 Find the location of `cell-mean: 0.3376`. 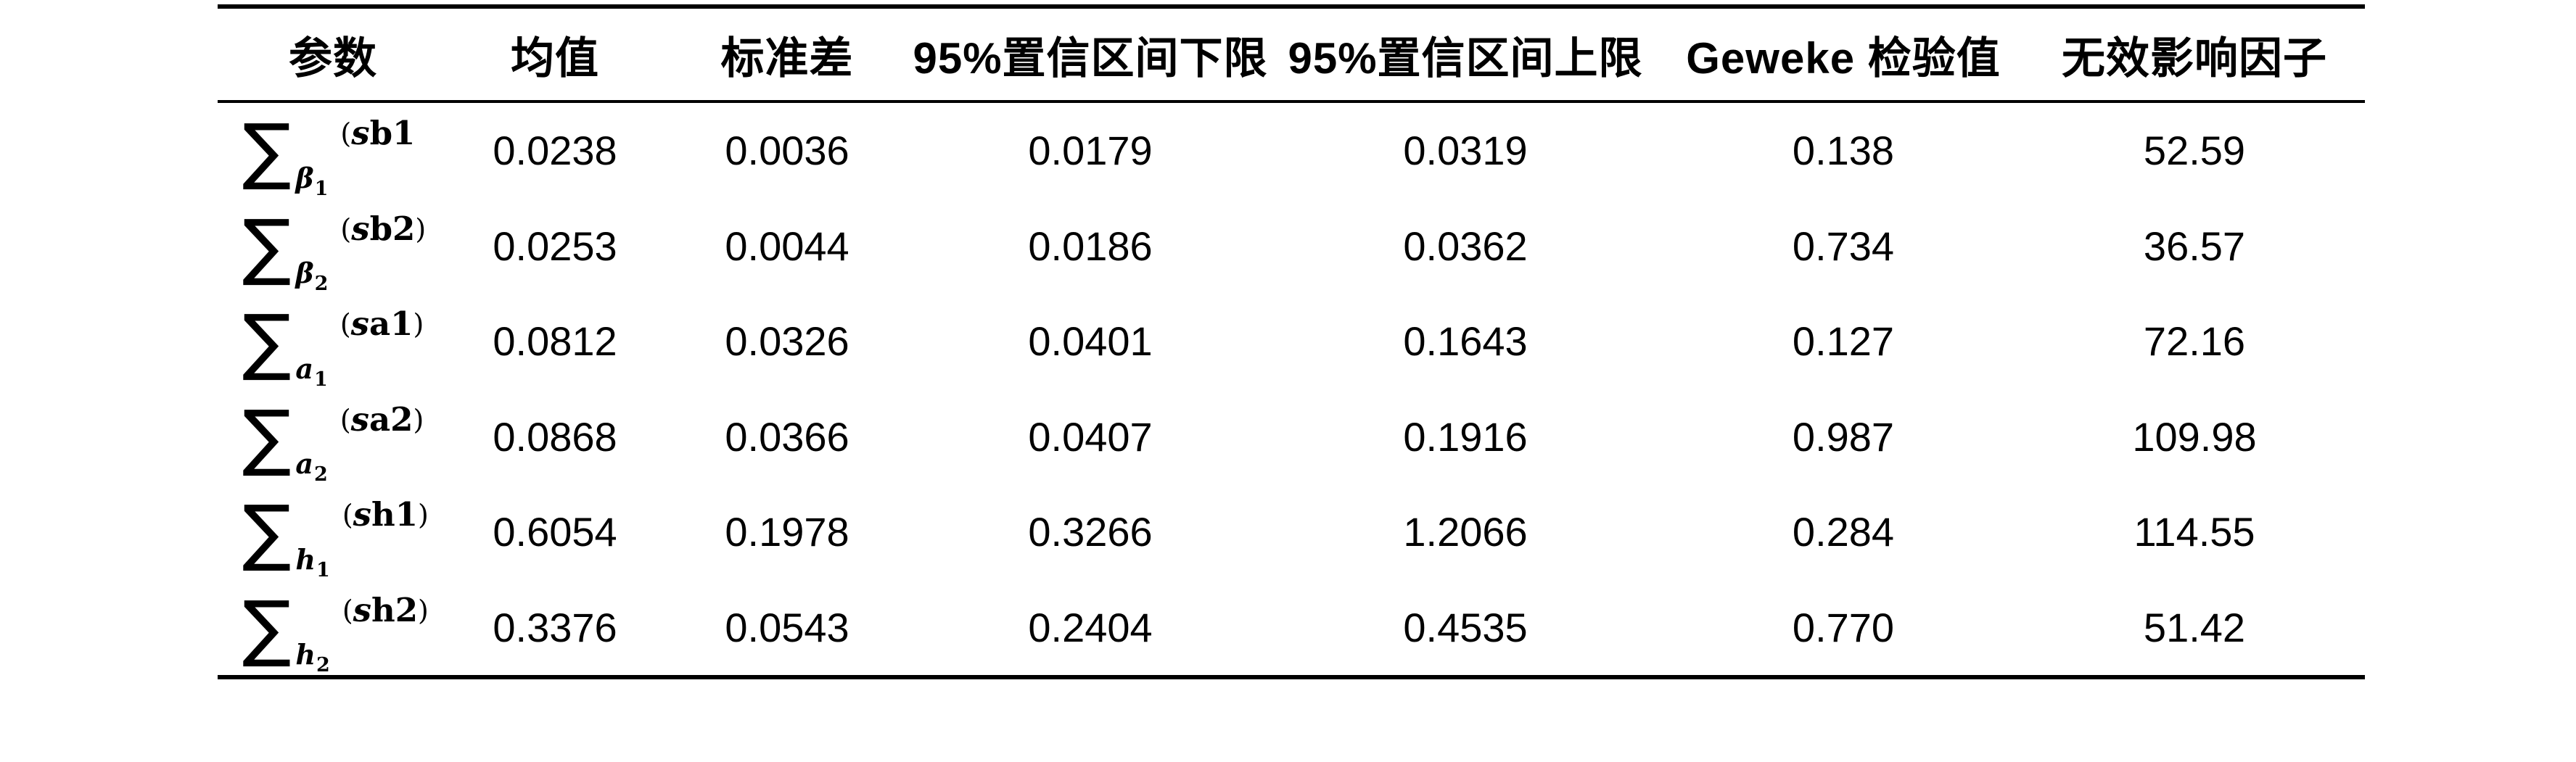

cell-mean: 0.3376 is located at coordinates (555, 627).